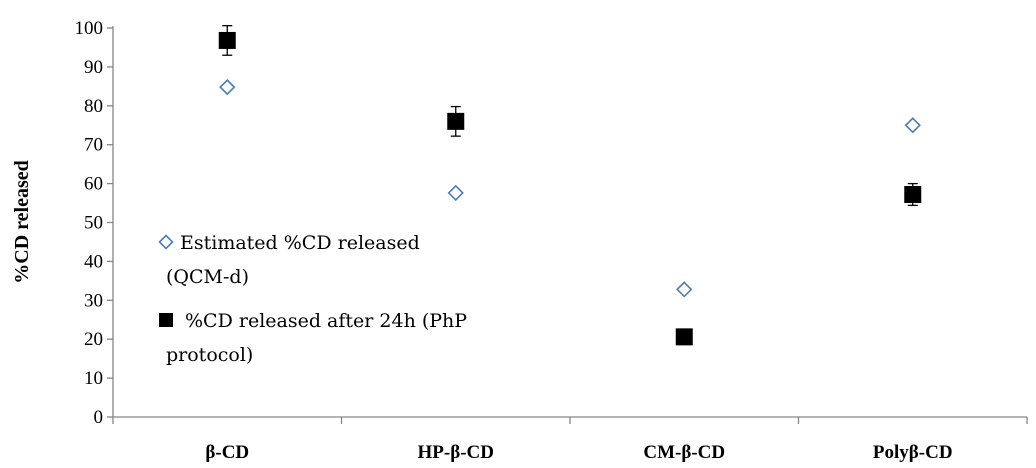  Describe the element at coordinates (326, 321) in the screenshot. I see `legend-label: %CD released after 24h (PhP` at that location.